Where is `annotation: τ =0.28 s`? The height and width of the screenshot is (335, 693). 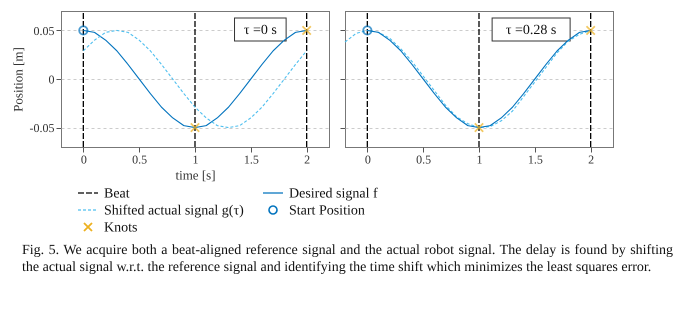 annotation: τ =0.28 s is located at coordinates (531, 30).